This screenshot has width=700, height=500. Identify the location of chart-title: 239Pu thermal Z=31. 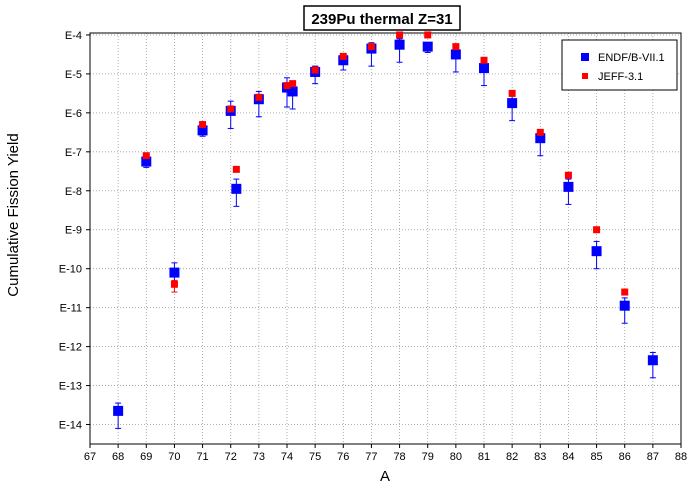
(381, 19).